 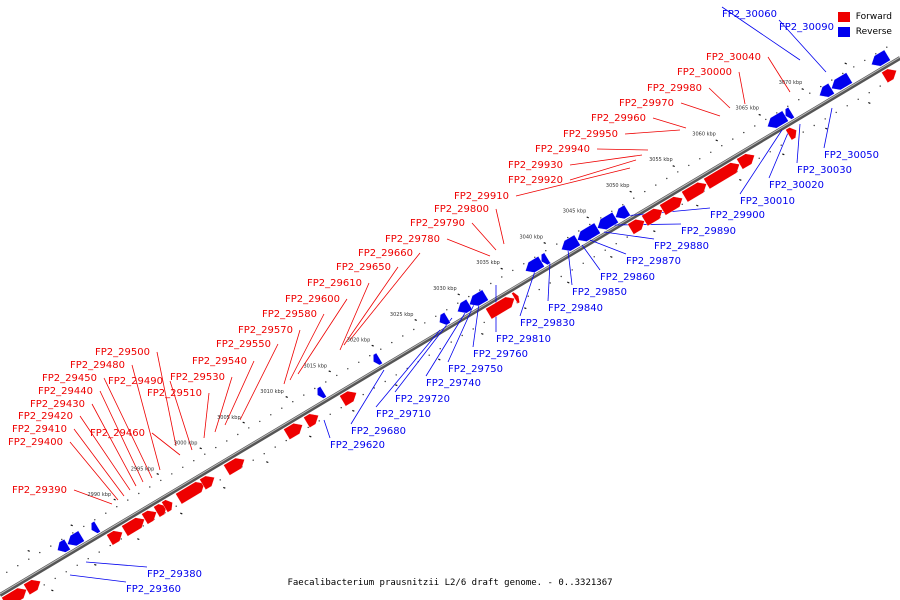 What do you see at coordinates (653, 261) in the screenshot?
I see `reverse-gene-label: FP2_29870` at bounding box center [653, 261].